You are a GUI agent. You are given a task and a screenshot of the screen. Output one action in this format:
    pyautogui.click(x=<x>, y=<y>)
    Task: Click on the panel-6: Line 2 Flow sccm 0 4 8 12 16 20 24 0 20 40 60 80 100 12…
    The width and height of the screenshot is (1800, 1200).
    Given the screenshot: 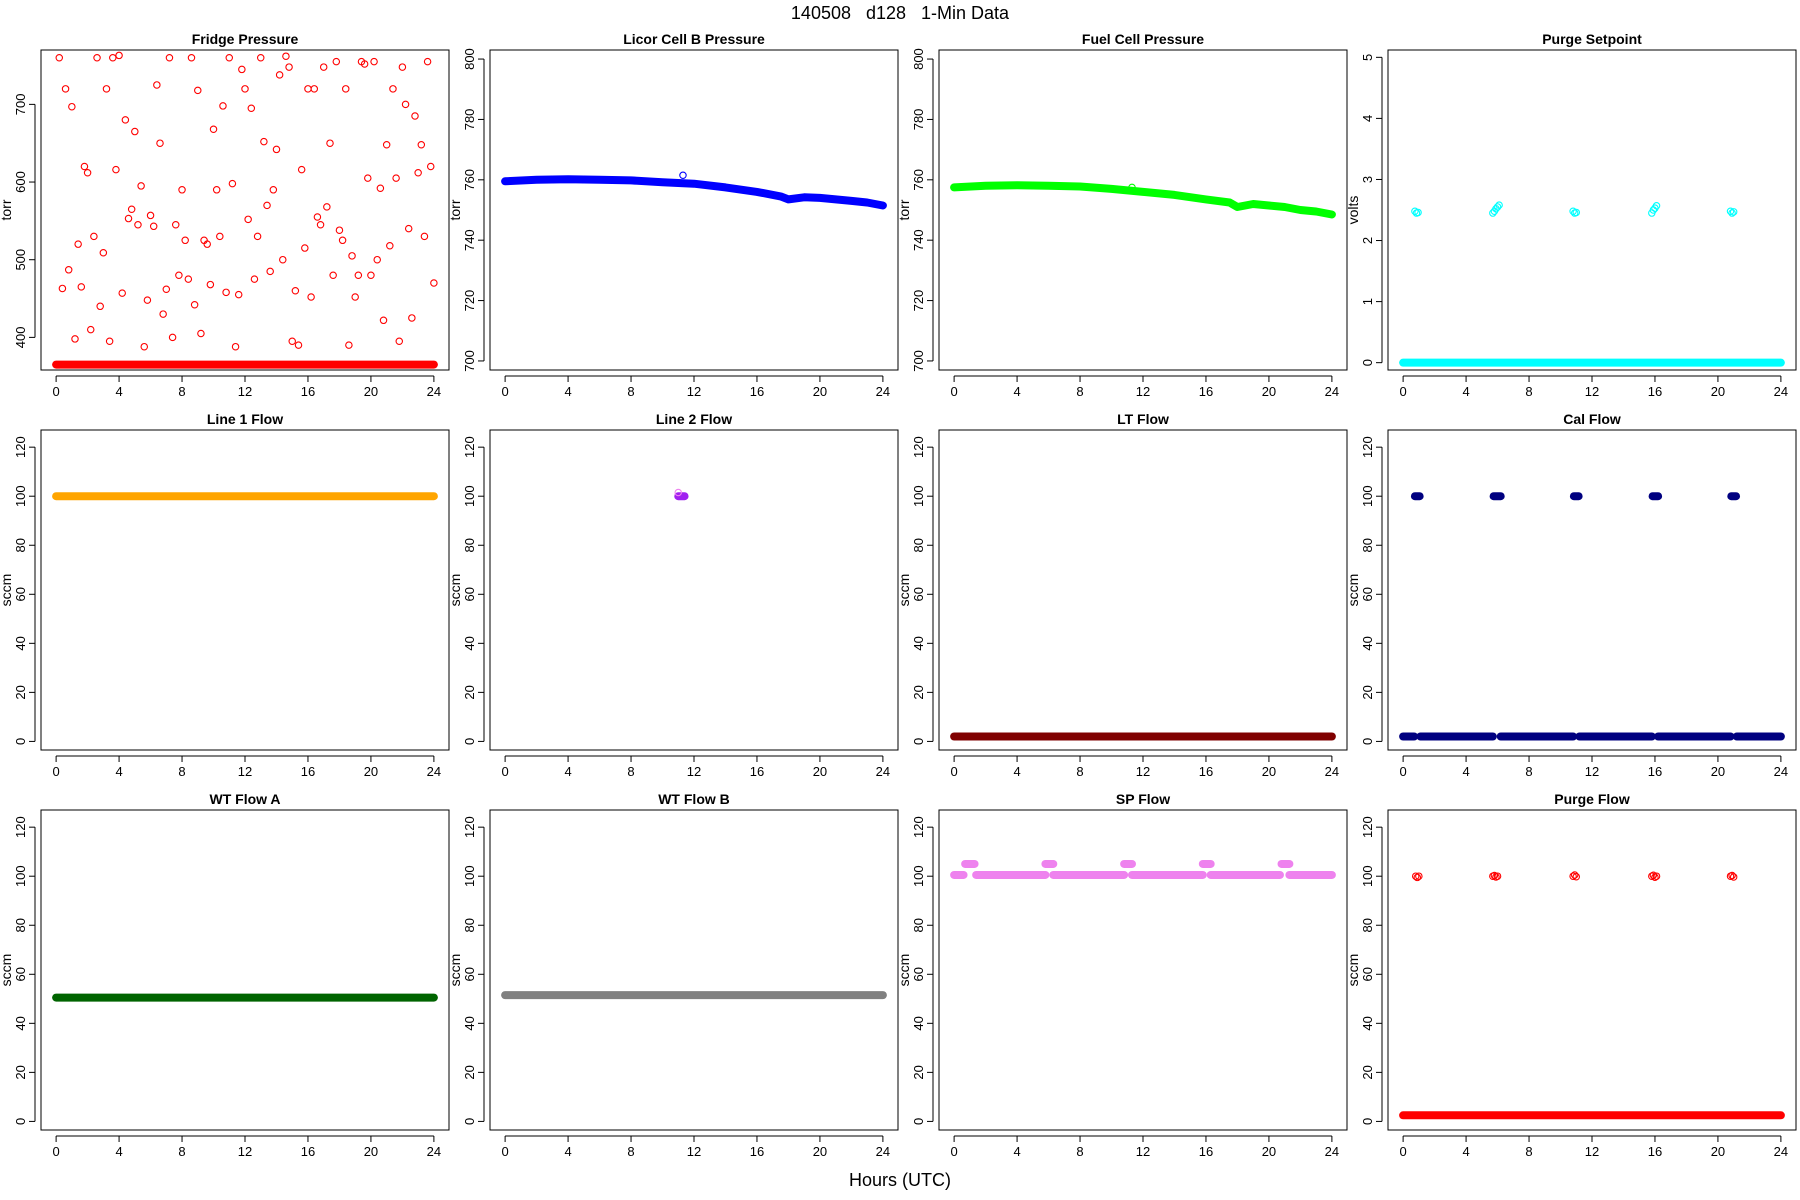 What is the action you would take?
    pyautogui.click(x=673, y=595)
    